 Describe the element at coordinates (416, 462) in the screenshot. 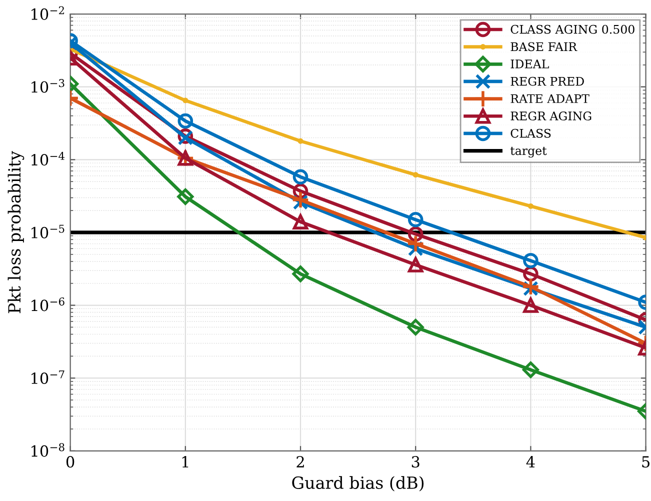

I see `x-tick-label: 3` at that location.